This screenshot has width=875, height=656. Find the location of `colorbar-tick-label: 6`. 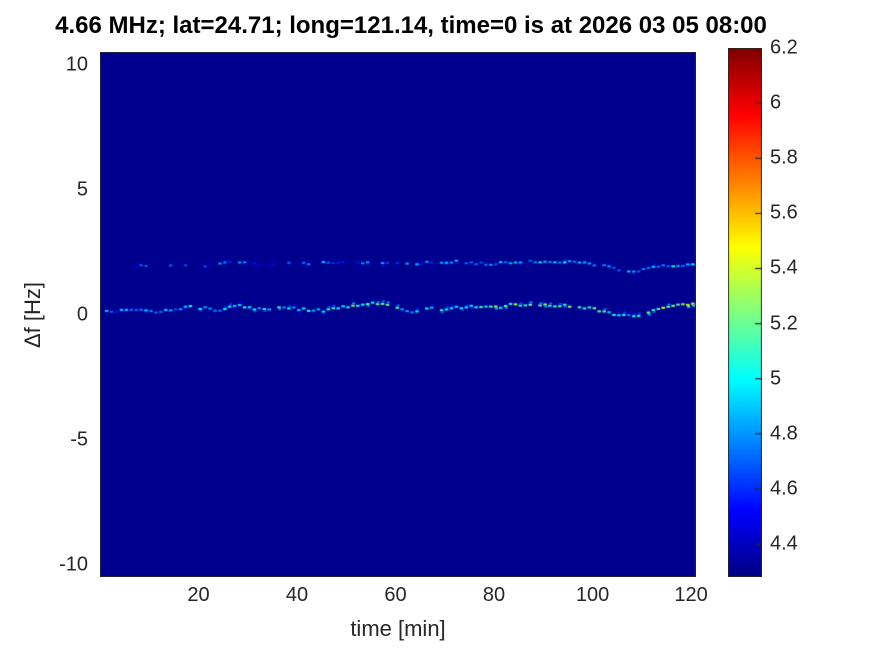

colorbar-tick-label: 6 is located at coordinates (776, 102).